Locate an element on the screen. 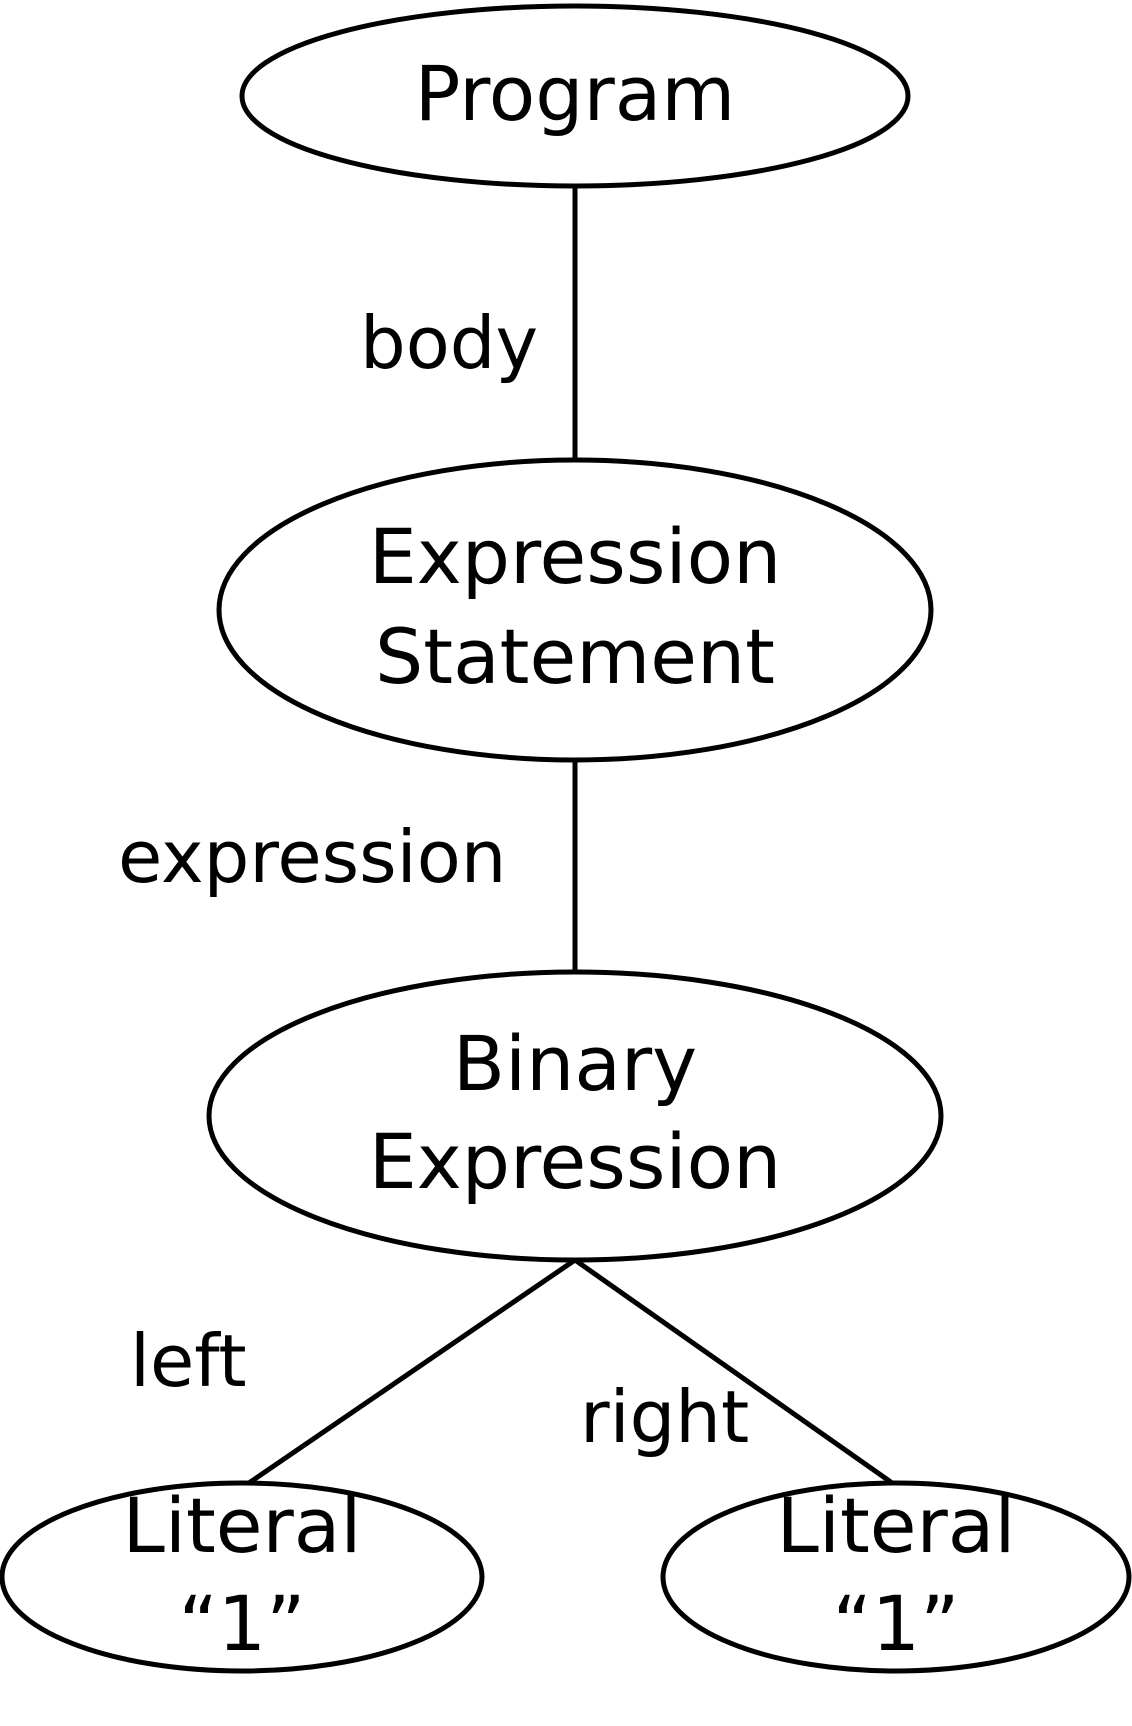  node-literal-left-label-line2: “1” is located at coordinates (241, 1623).